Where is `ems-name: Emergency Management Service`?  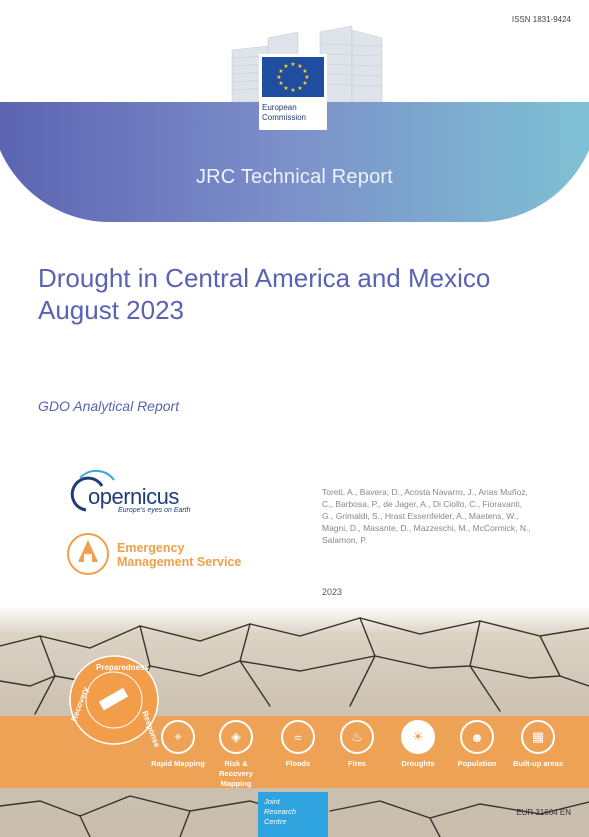 ems-name: Emergency Management Service is located at coordinates (179, 555).